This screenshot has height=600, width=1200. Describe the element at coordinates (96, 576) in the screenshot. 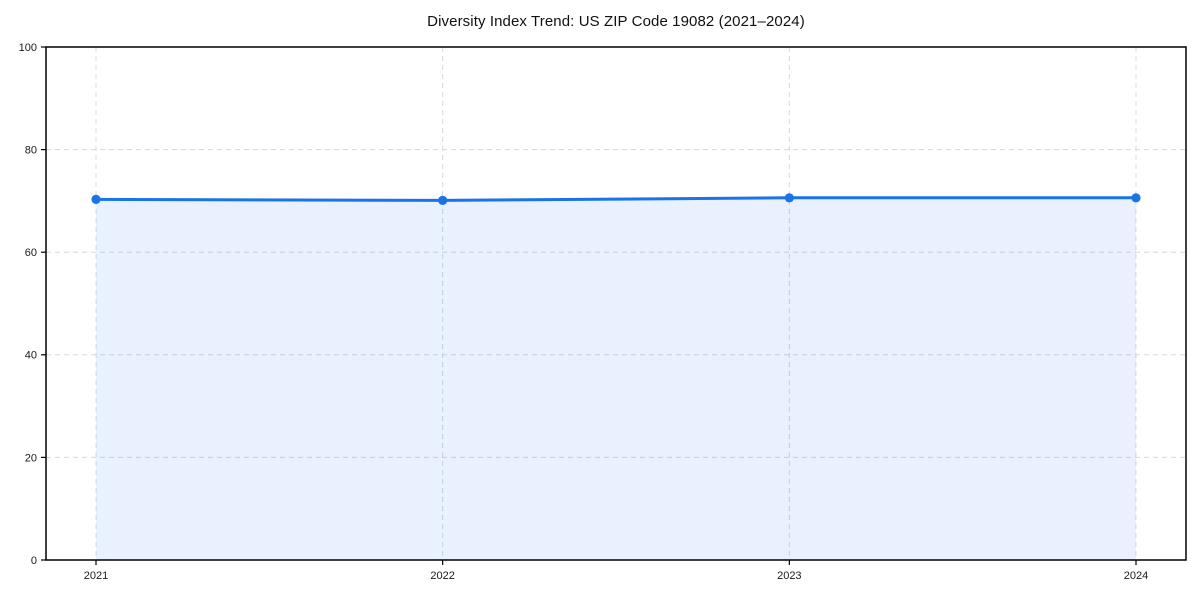

I see `x-tick-label: 2021` at that location.